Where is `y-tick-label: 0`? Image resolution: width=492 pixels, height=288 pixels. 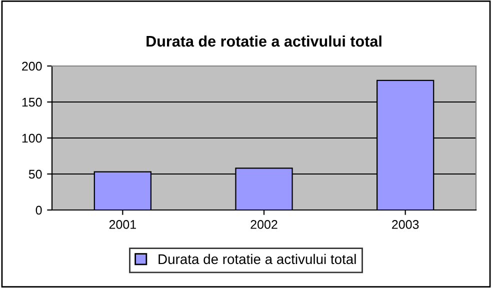
y-tick-label: 0 is located at coordinates (39, 210).